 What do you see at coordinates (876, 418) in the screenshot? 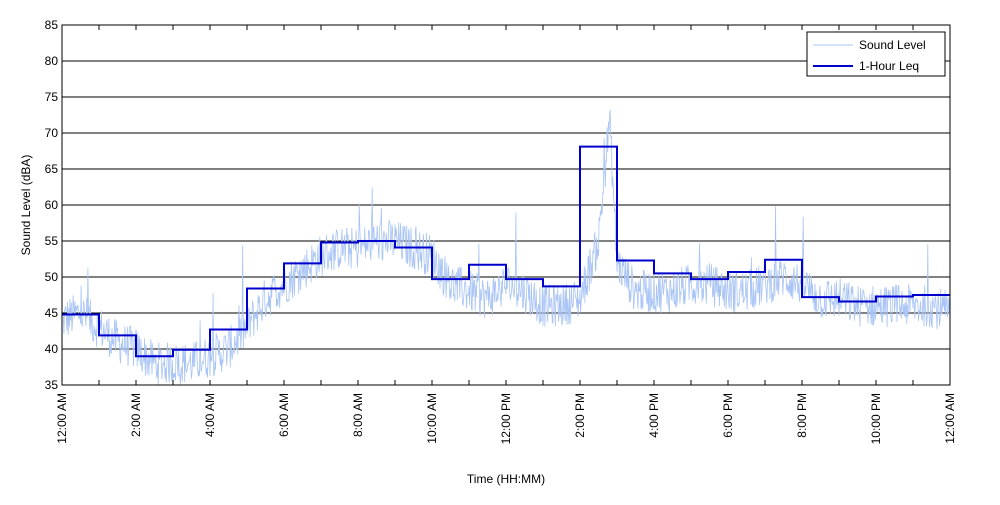
I see `x-tick-label: 10:00 PM` at bounding box center [876, 418].